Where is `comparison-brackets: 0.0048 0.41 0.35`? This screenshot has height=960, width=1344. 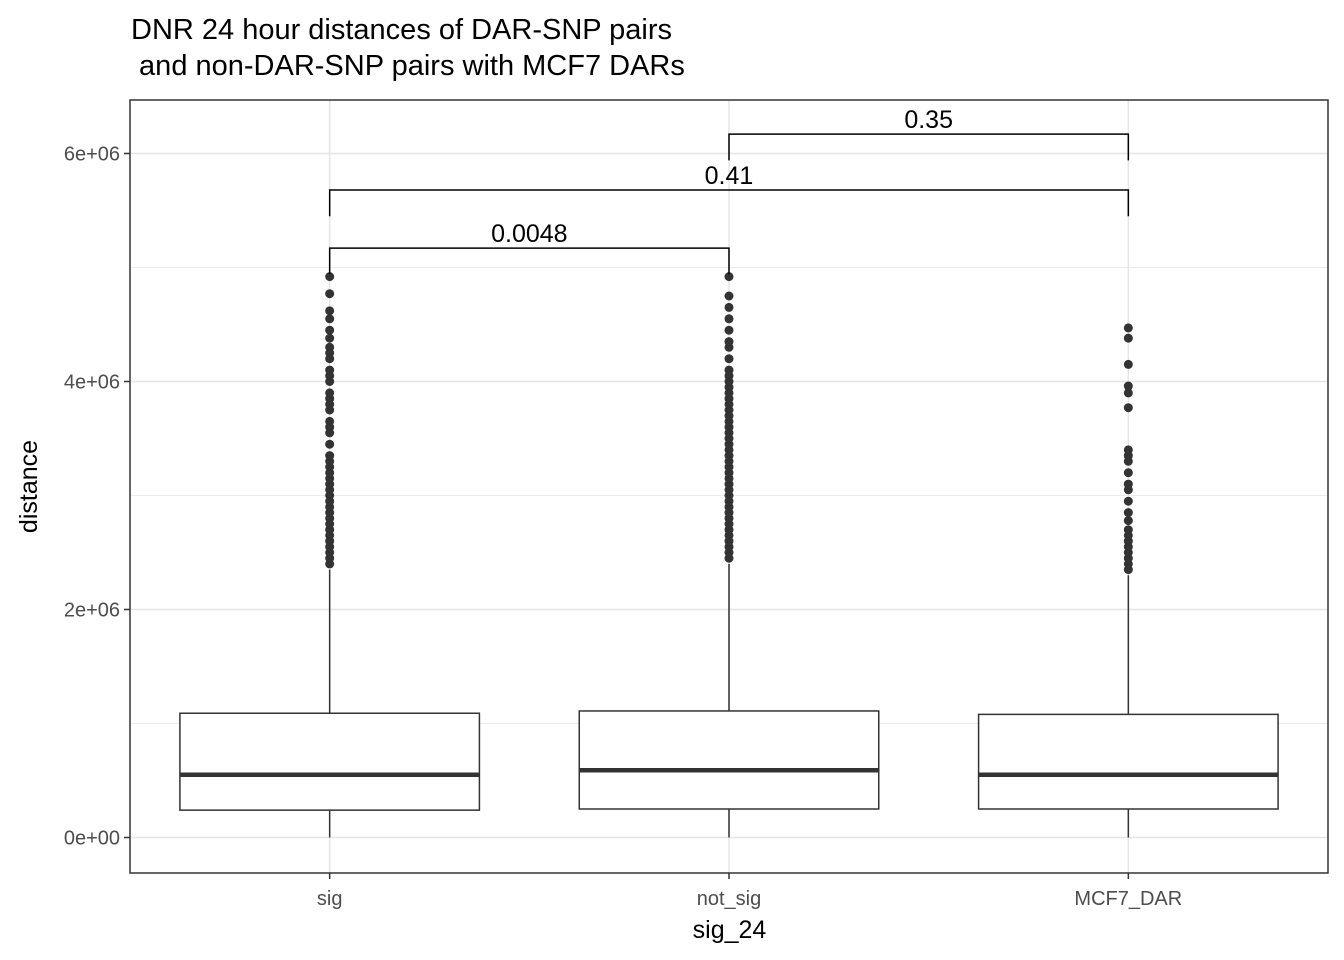 comparison-brackets: 0.0048 0.41 0.35 is located at coordinates (729, 190).